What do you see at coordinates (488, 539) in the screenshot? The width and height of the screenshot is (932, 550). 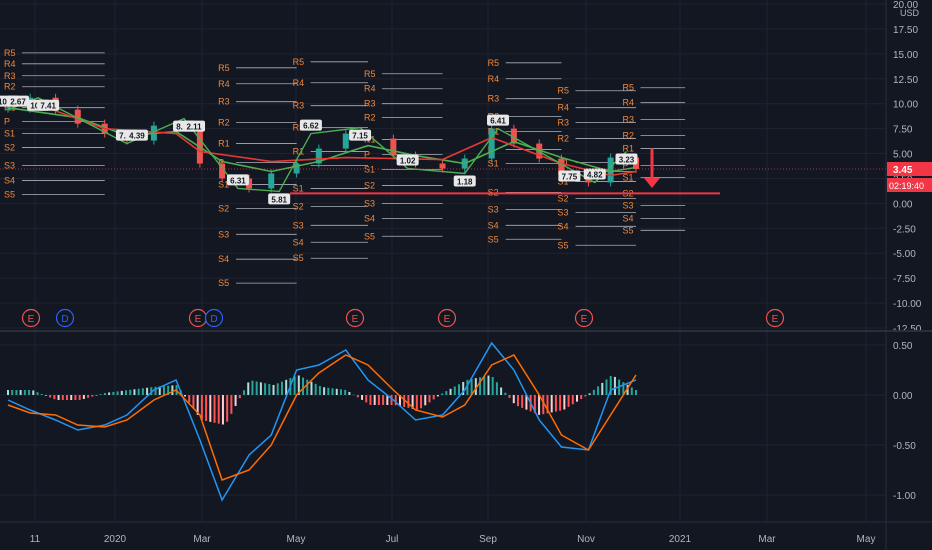 I see `time-axis-label: Sep` at bounding box center [488, 539].